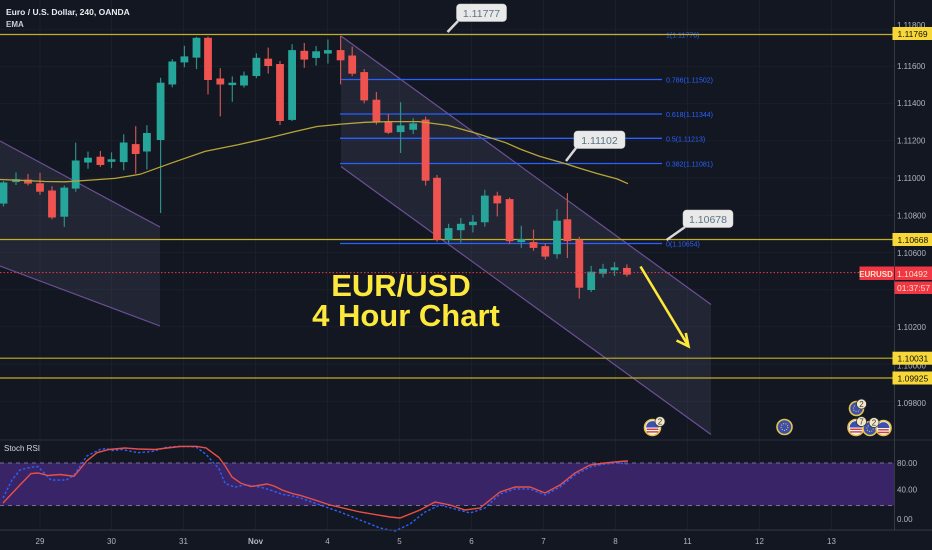 The image size is (932, 550). I want to click on svg-text: 1.10678, so click(708, 220).